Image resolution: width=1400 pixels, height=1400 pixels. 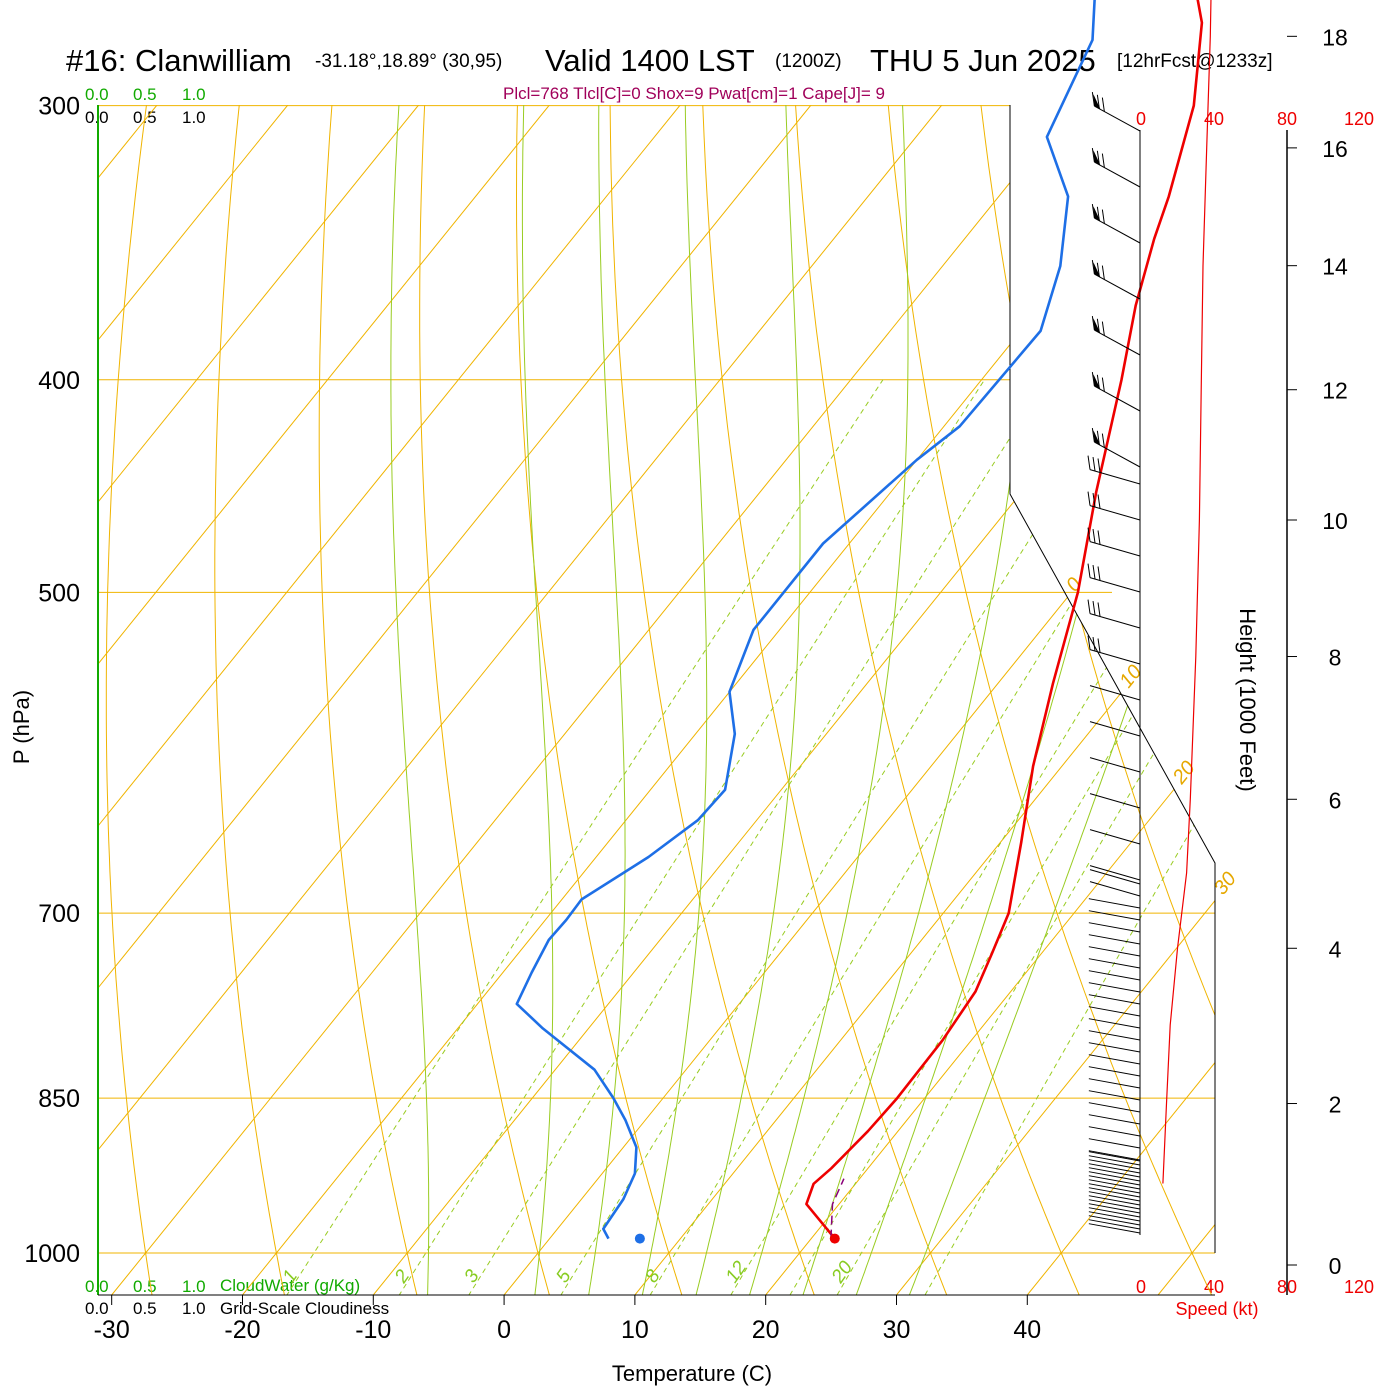 What do you see at coordinates (837, 1208) in the screenshot?
I see `parcel-line` at bounding box center [837, 1208].